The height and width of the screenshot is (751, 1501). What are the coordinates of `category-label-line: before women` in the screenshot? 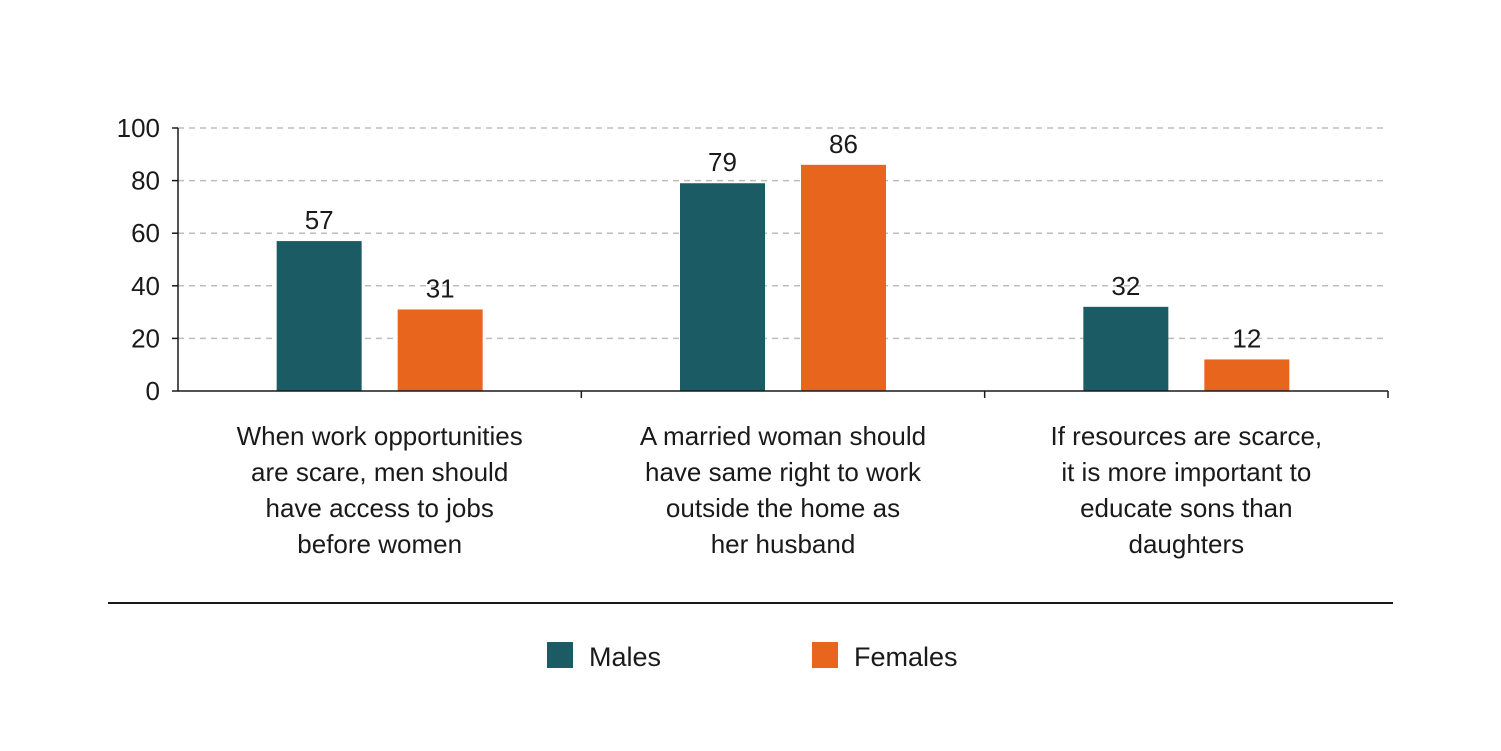 It's located at (379, 544).